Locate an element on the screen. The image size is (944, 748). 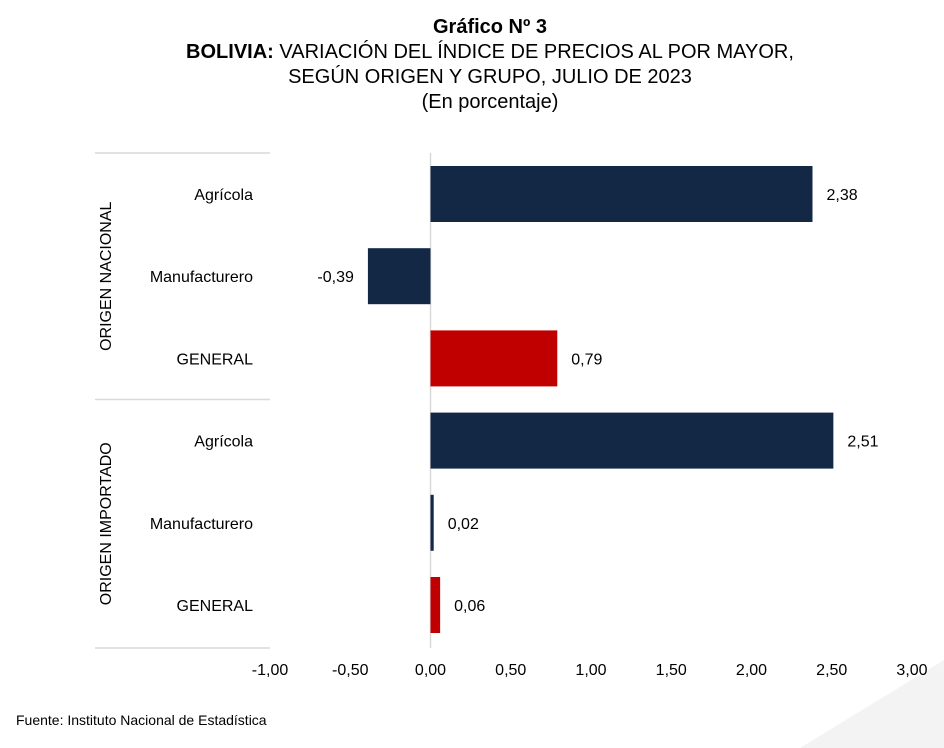
x-tick-label: 0,50 is located at coordinates (510, 670).